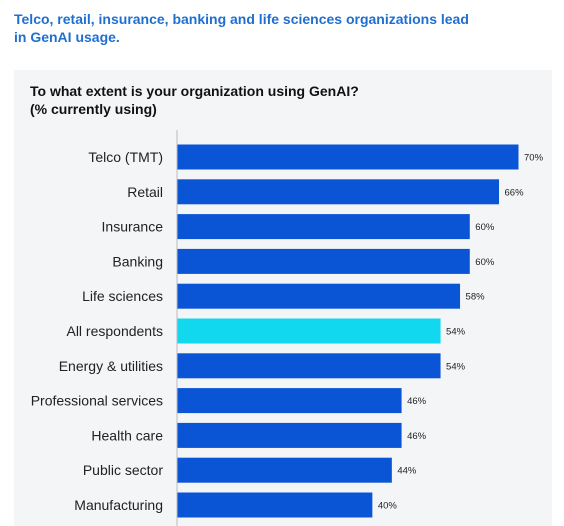 This screenshot has width=564, height=526. I want to click on category-label: Retail, so click(145, 192).